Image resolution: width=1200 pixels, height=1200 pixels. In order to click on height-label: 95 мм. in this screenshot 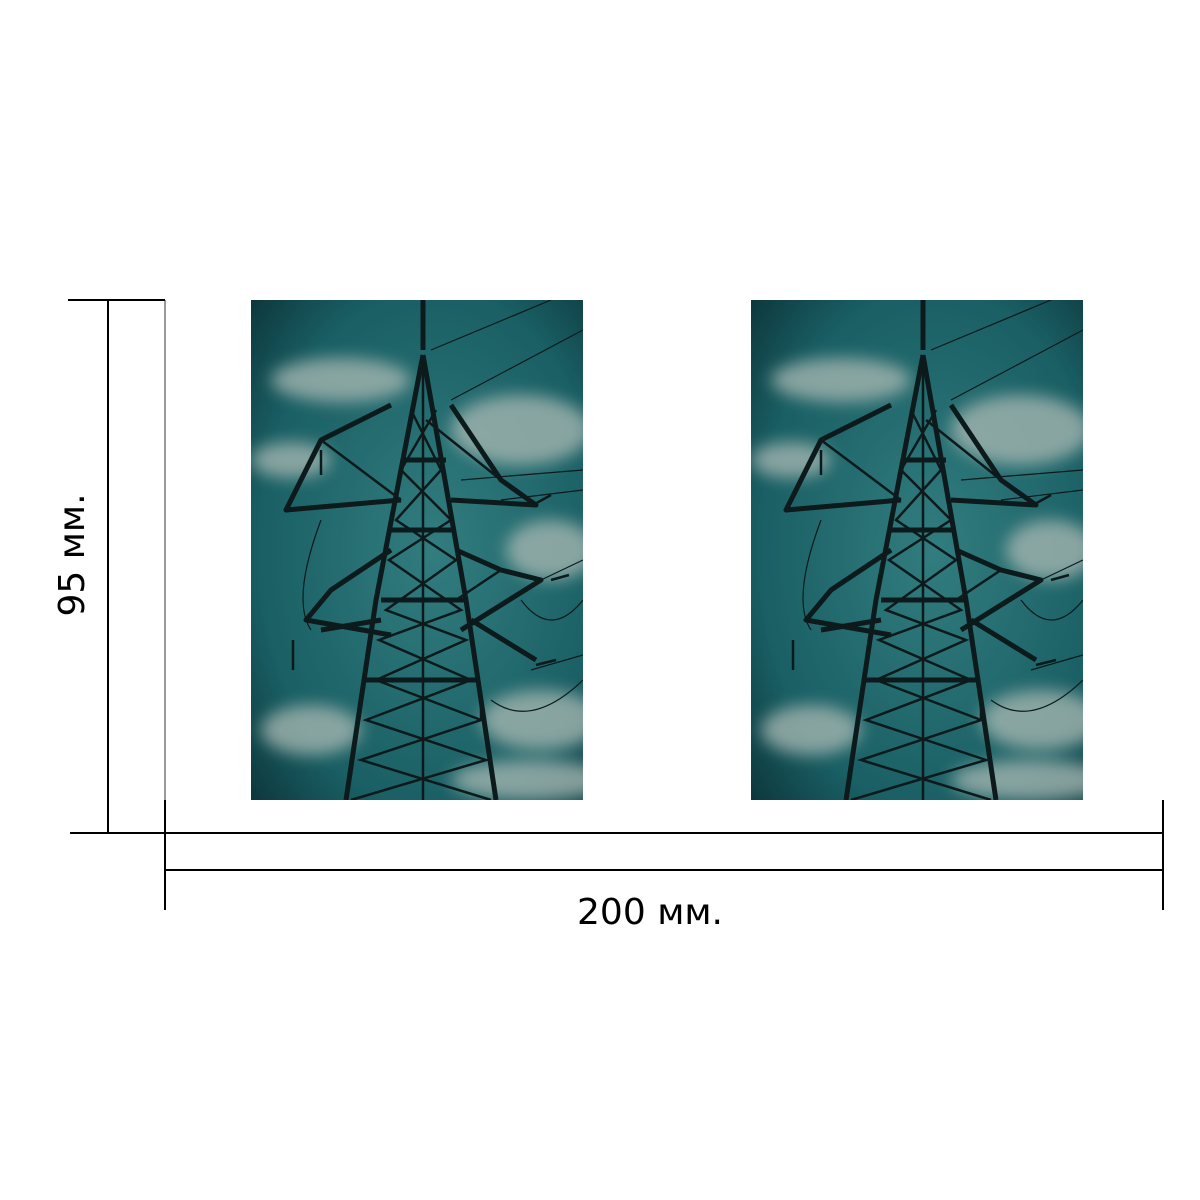, I will do `click(72, 554)`.